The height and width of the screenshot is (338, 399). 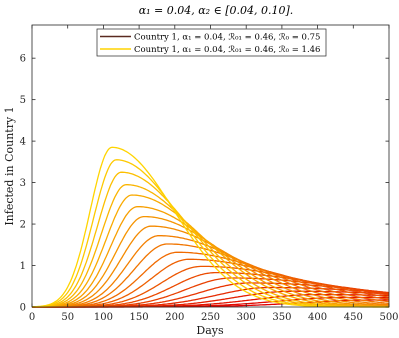 What do you see at coordinates (23, 142) in the screenshot?
I see `y-tick-label-4: 4` at bounding box center [23, 142].